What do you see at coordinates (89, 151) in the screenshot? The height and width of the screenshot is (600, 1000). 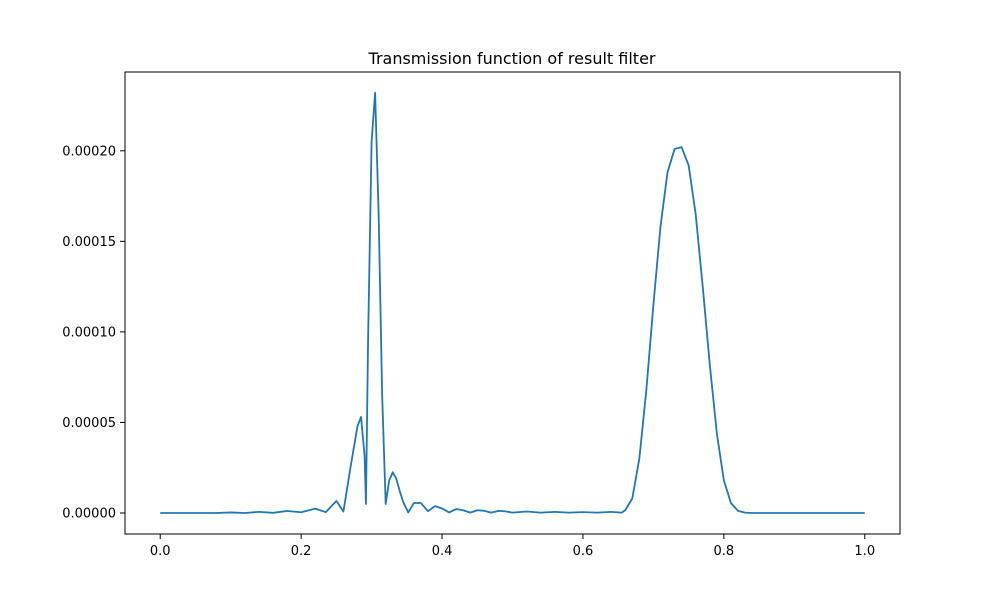 I see `y-tick-label: 0.00020` at bounding box center [89, 151].